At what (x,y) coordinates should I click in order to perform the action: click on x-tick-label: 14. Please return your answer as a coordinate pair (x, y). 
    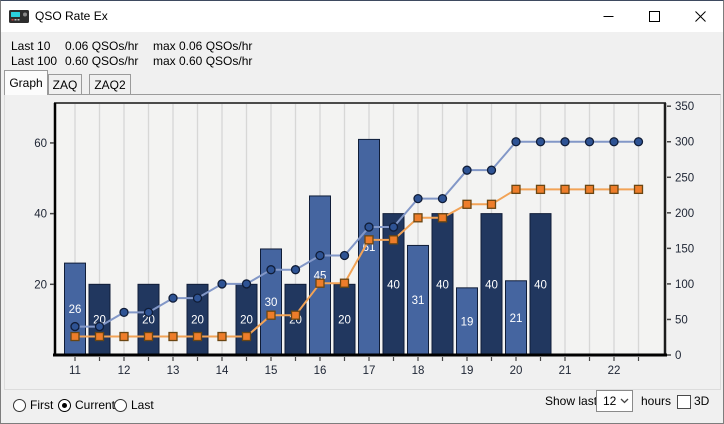
    Looking at the image, I should click on (222, 371).